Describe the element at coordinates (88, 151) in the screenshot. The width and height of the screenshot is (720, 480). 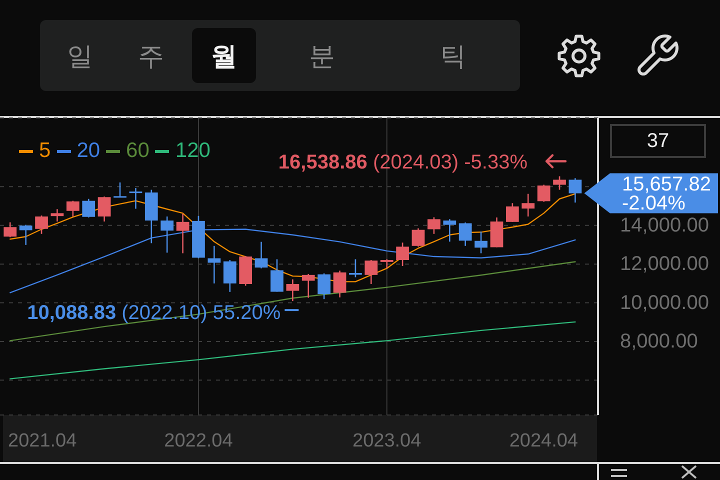
I see `legend-label: 20` at that location.